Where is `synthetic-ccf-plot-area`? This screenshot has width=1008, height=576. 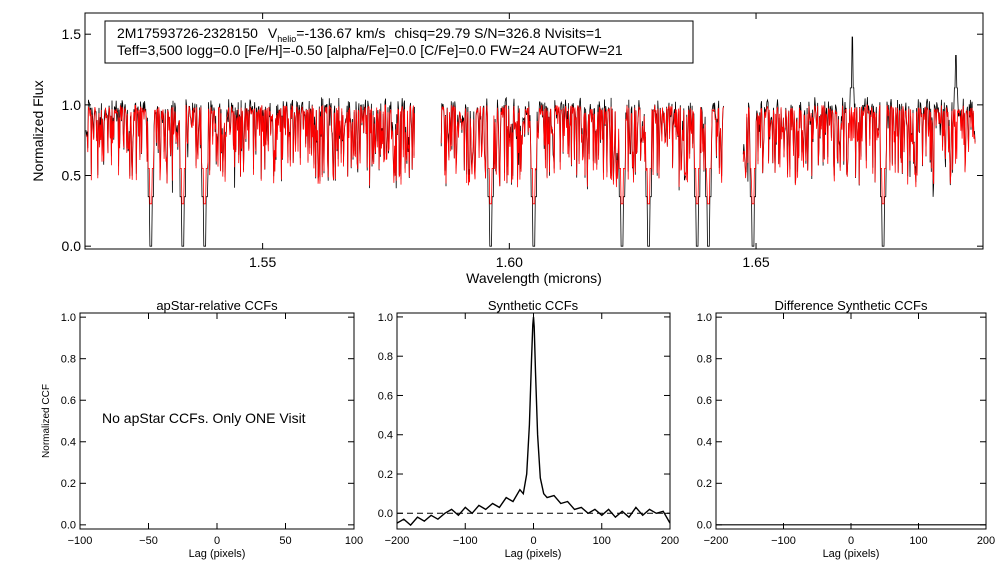 synthetic-ccf-plot-area is located at coordinates (533, 421).